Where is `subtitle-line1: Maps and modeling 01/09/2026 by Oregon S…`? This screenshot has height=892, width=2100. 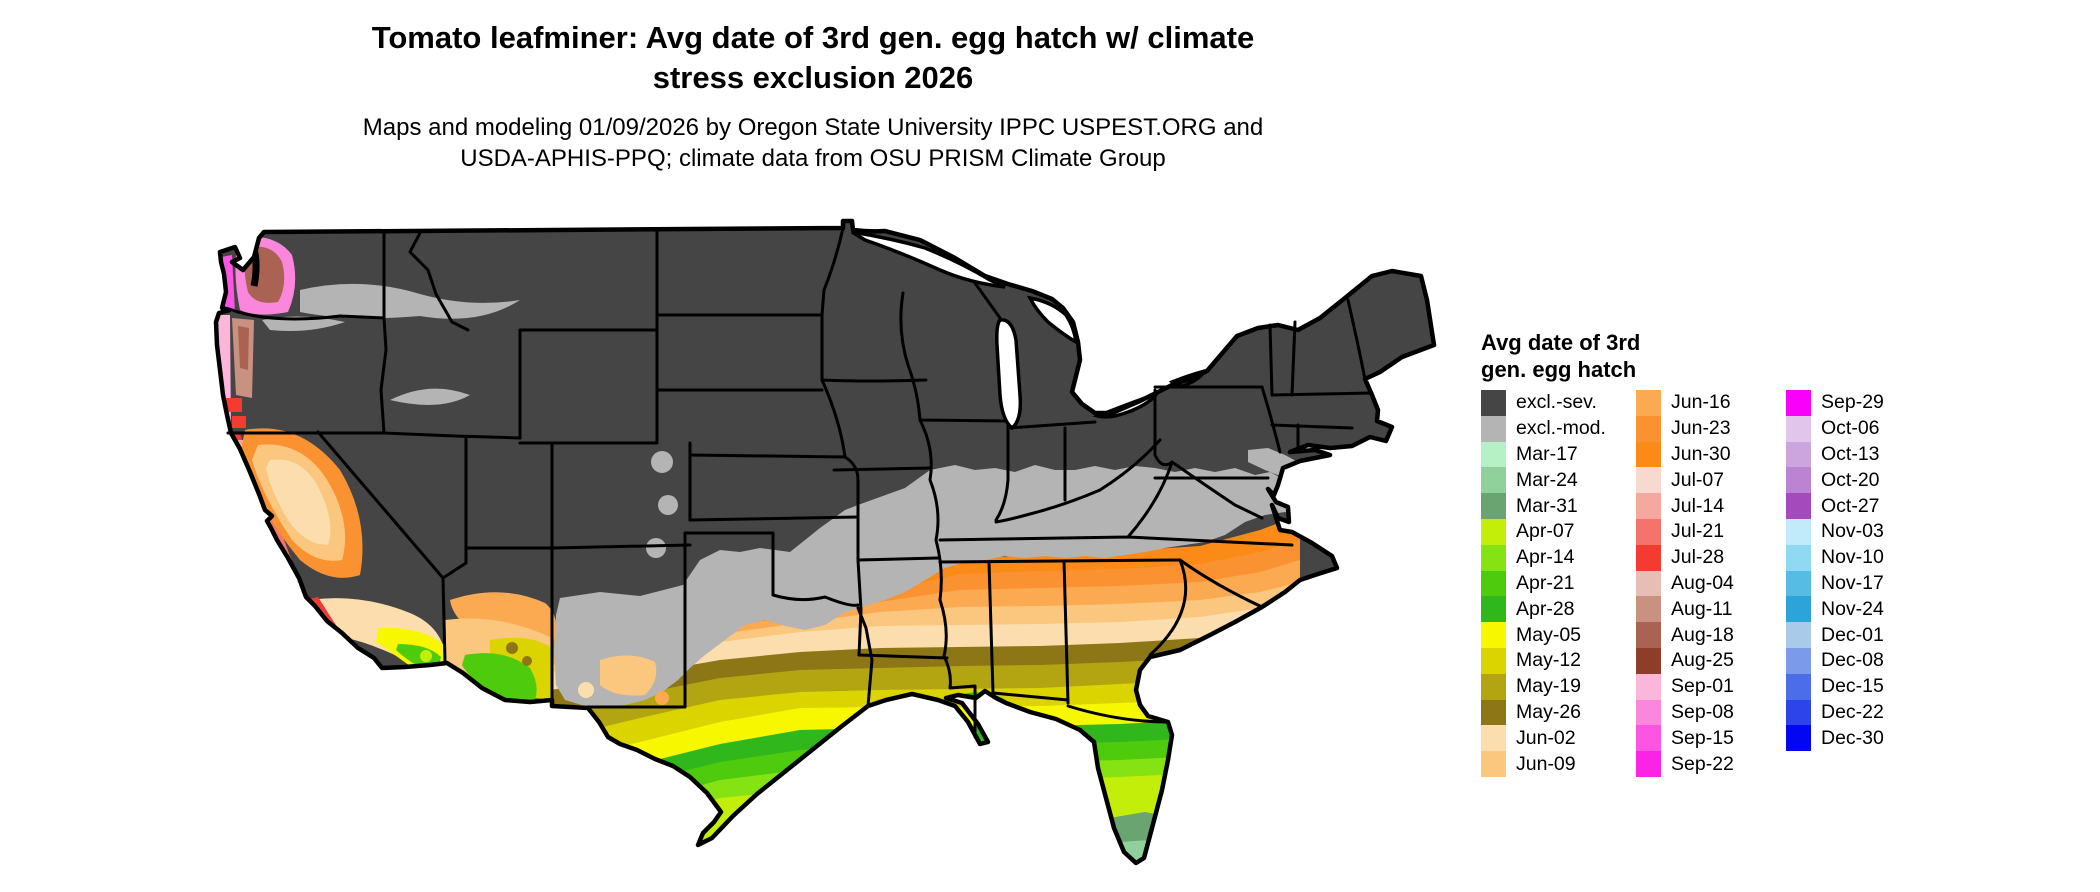
subtitle-line1: Maps and modeling 01/09/2026 by Oregon S… is located at coordinates (813, 127).